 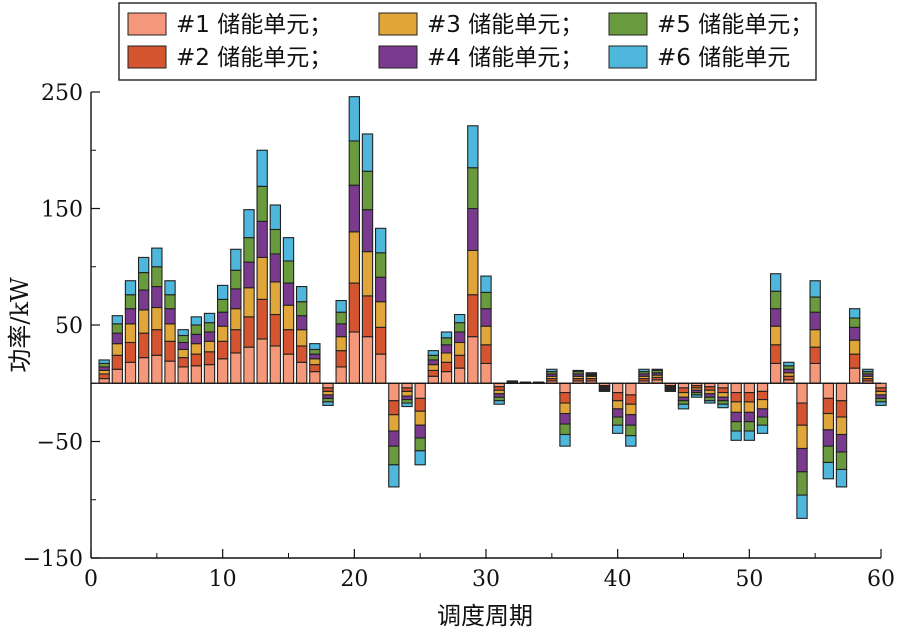 What do you see at coordinates (723, 58) in the screenshot?
I see `legend-label: #6 储能单元` at bounding box center [723, 58].